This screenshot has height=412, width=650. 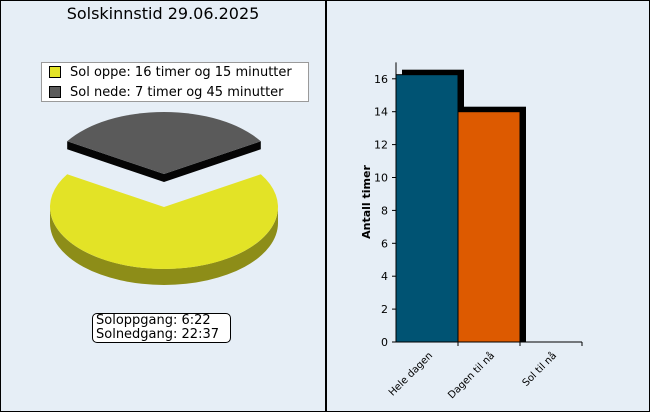 I want to click on y-tick-label-12: 12, so click(x=381, y=145).